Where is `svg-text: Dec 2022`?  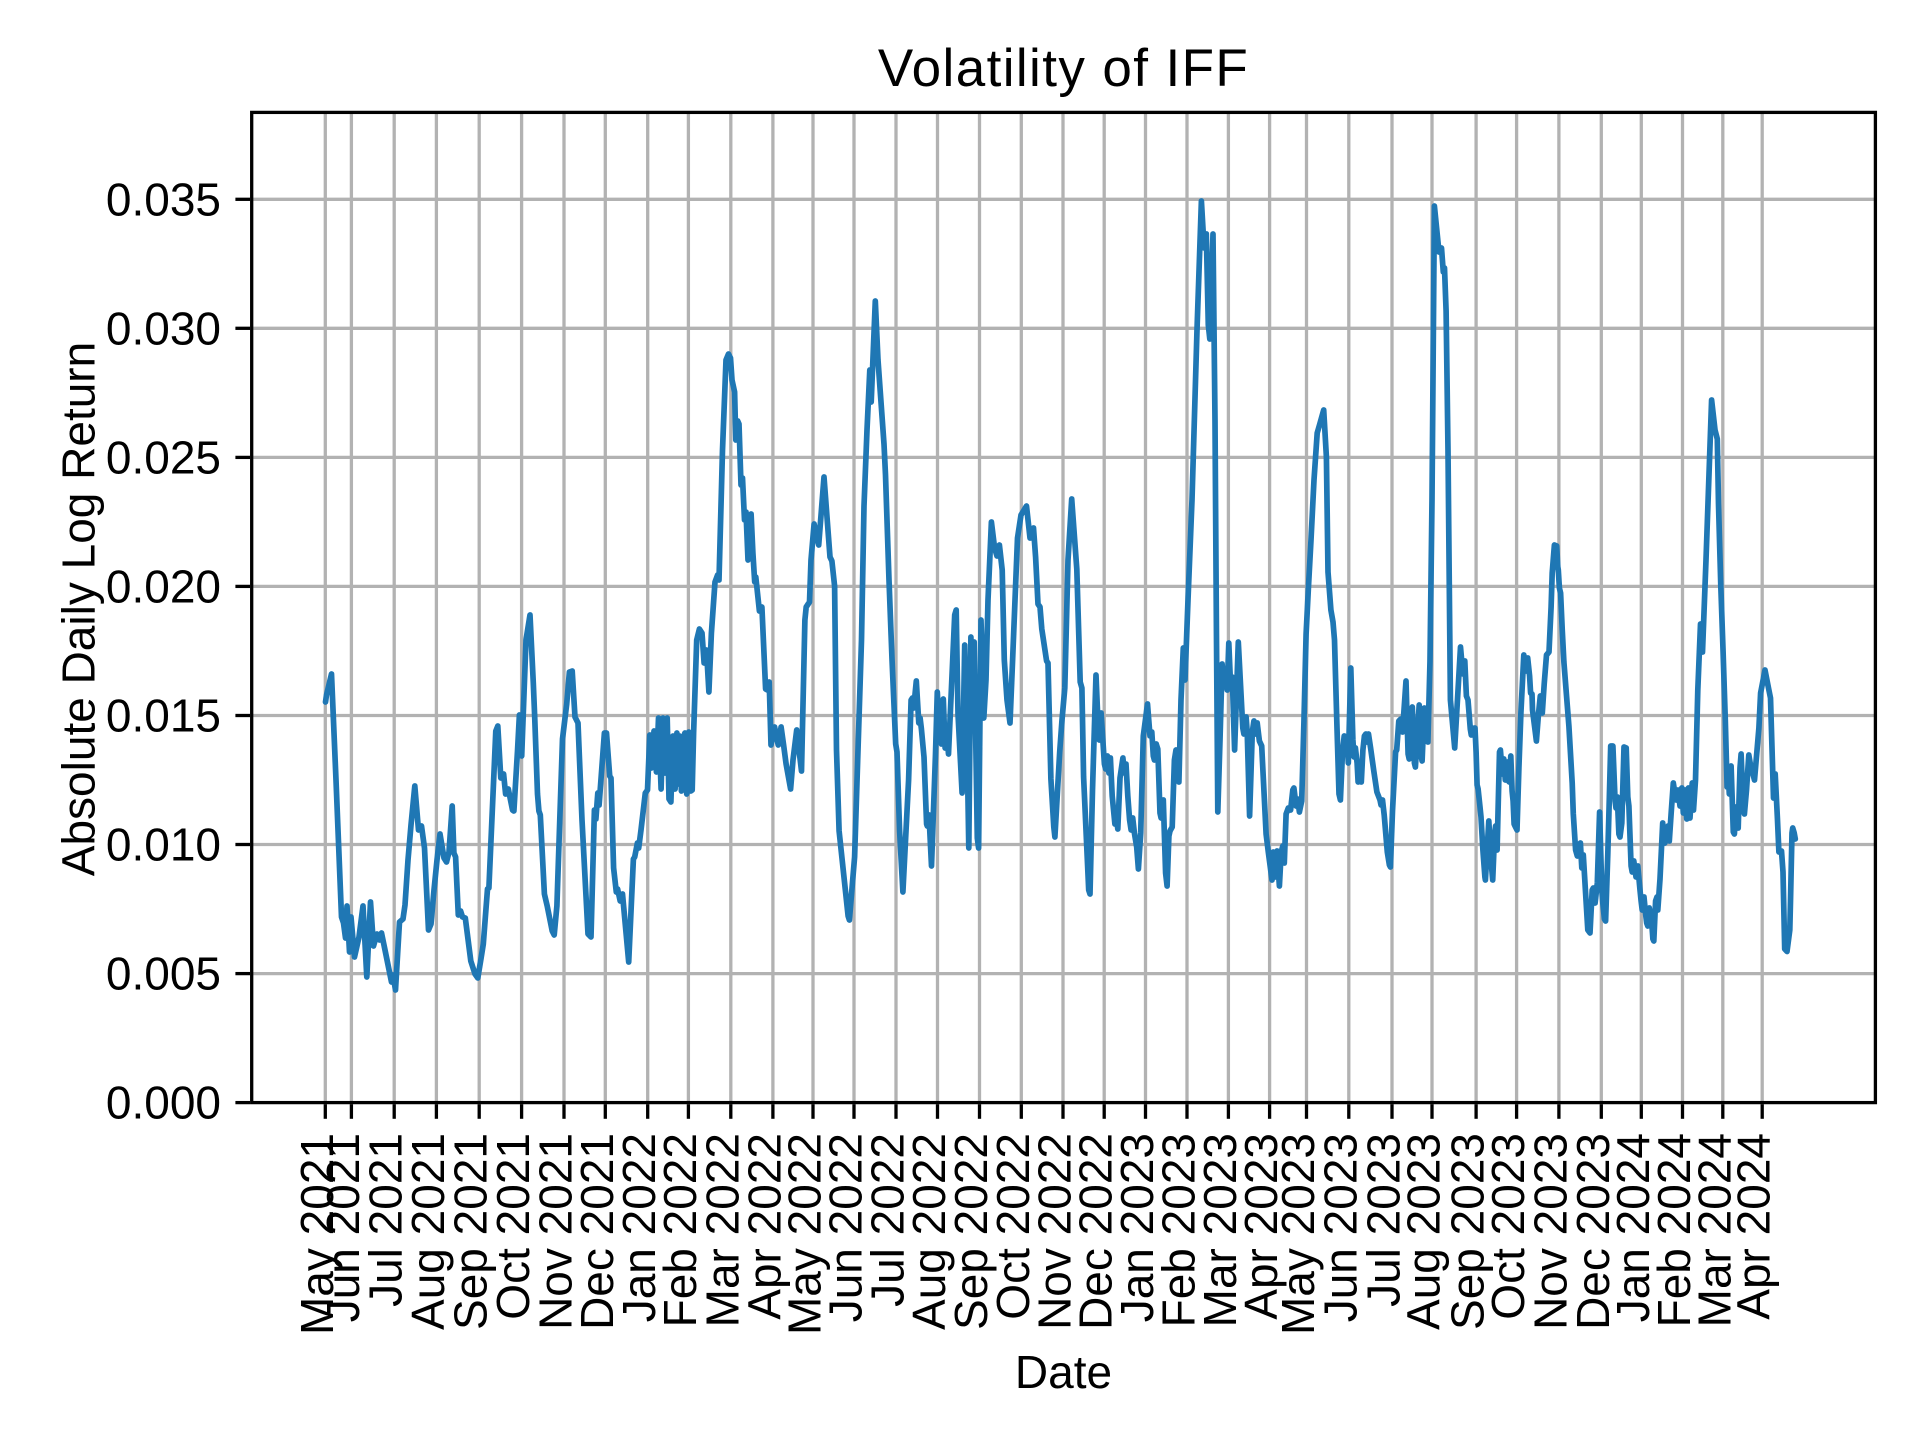
svg-text: Dec 2022 is located at coordinates (1096, 1231).